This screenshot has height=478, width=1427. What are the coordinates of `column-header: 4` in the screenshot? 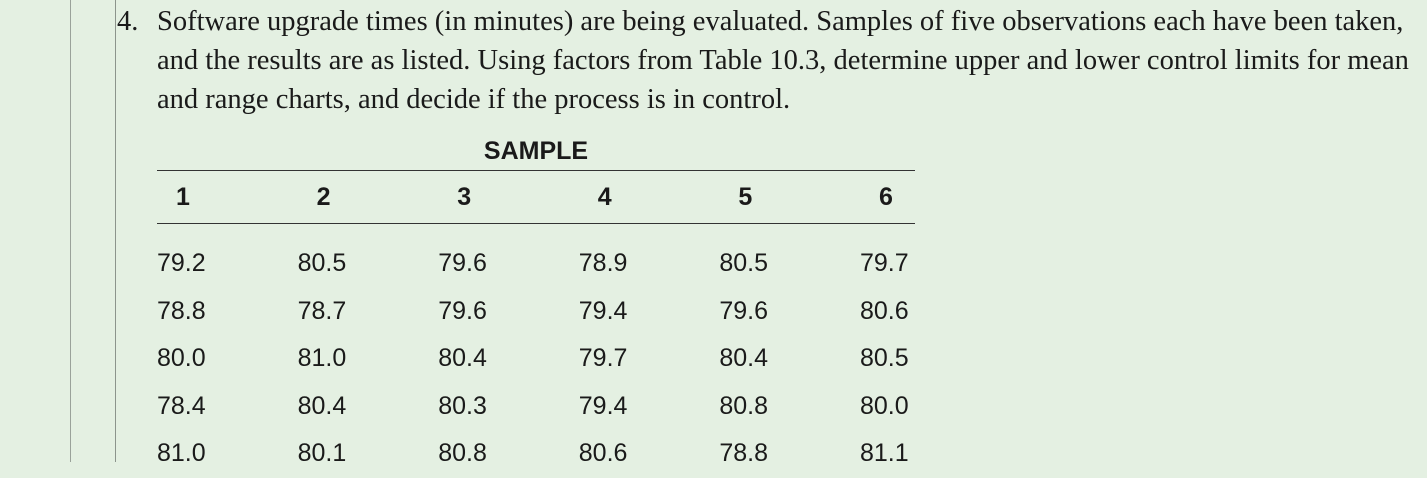 It's located at (604, 196).